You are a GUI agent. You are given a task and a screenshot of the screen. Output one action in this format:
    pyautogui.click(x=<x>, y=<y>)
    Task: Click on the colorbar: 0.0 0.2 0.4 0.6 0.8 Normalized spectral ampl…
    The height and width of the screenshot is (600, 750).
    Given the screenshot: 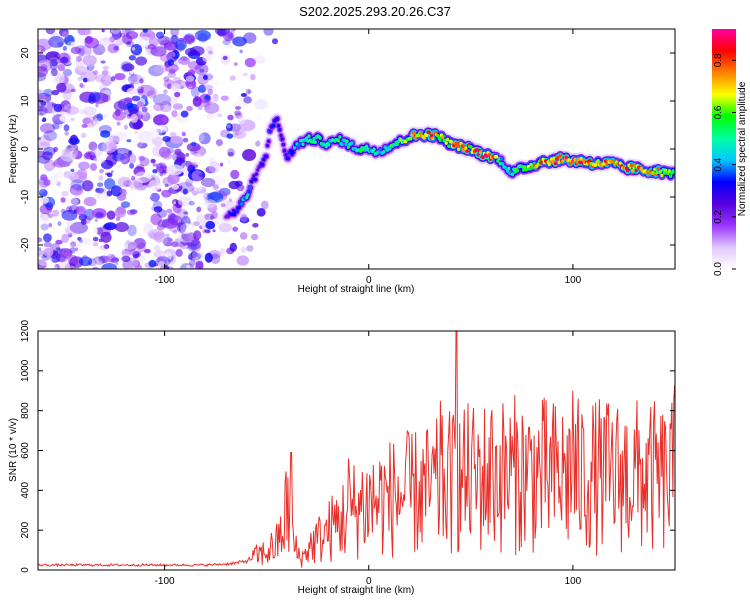 What is the action you would take?
    pyautogui.click(x=730, y=152)
    